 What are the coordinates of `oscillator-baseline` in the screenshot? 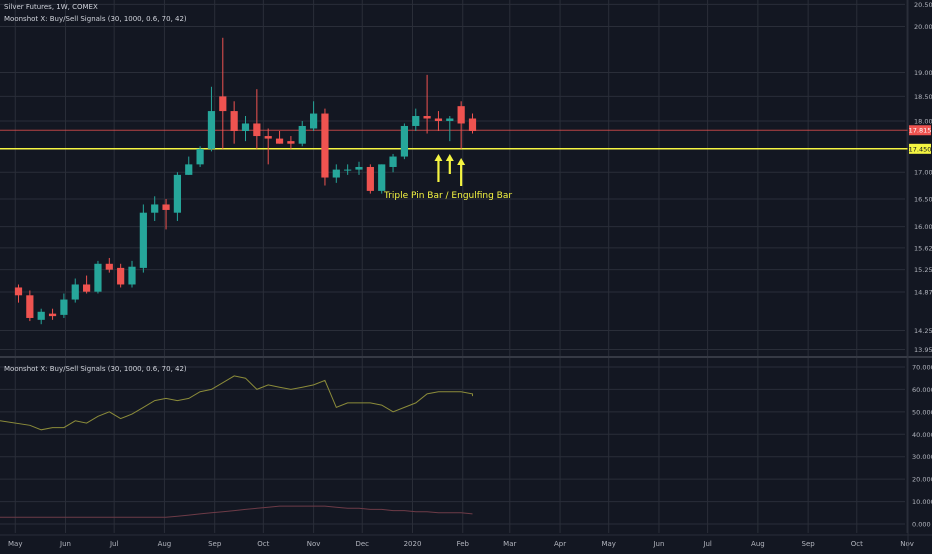 It's located at (236, 511).